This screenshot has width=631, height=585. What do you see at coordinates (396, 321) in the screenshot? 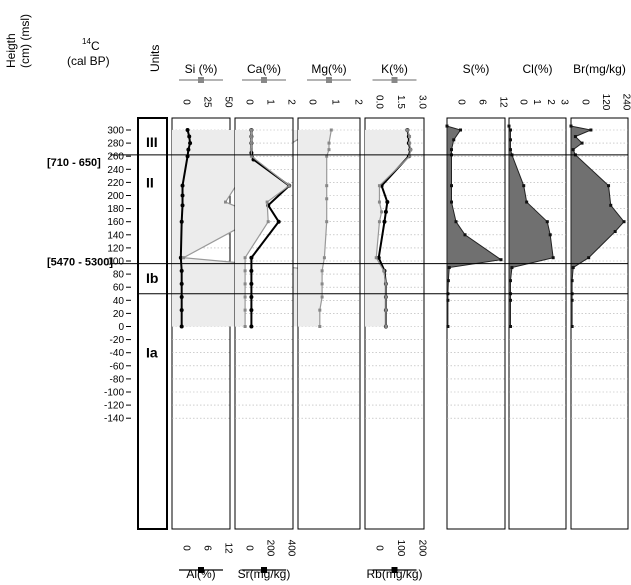
I see `panel-k: K(%) 0.0 1.5 3.0 0 100 200 Rb(mg/kg)` at bounding box center [396, 321].